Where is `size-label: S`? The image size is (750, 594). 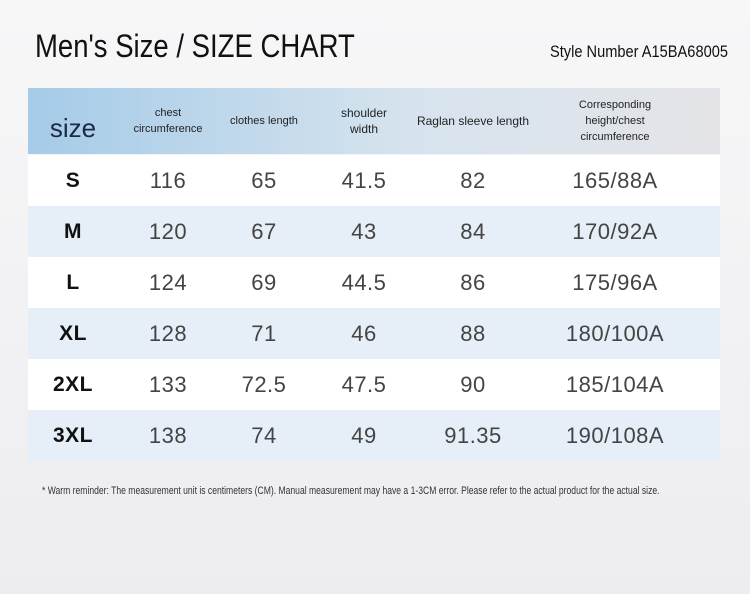 size-label: S is located at coordinates (73, 180).